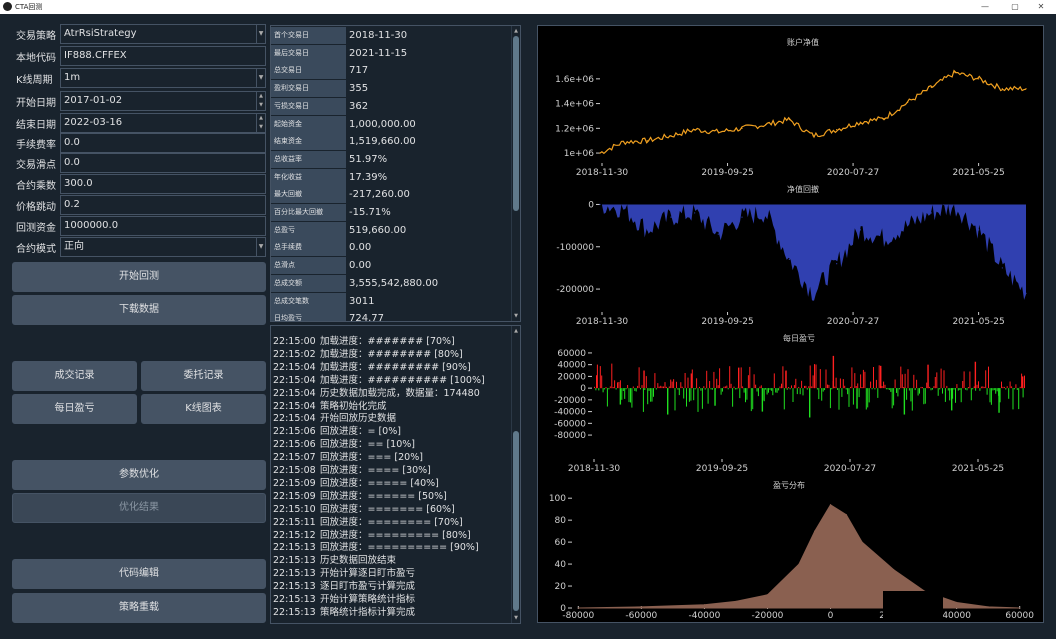 This screenshot has height=639, width=1056. Describe the element at coordinates (360, 248) in the screenshot. I see `stat-value: 0.00` at that location.